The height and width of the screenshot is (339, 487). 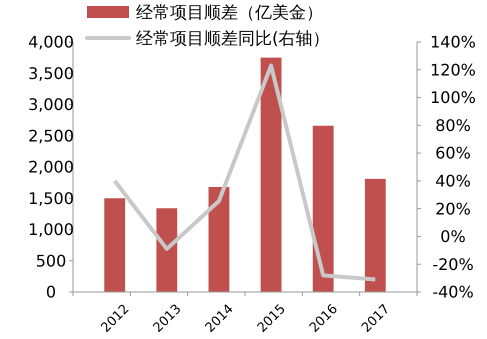 I want to click on y2-tick-label: 100%, so click(x=453, y=98).